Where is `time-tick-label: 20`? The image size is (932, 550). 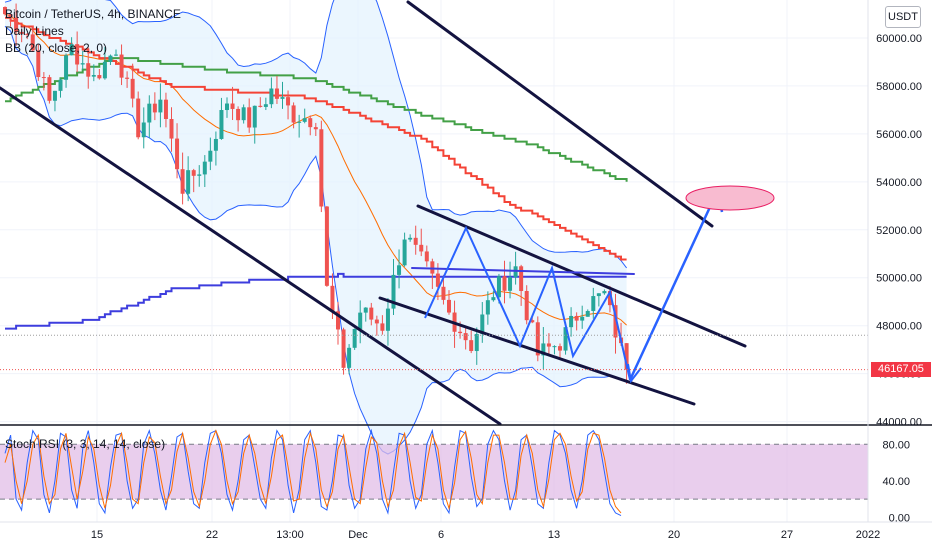
time-tick-label: 20 is located at coordinates (674, 535).